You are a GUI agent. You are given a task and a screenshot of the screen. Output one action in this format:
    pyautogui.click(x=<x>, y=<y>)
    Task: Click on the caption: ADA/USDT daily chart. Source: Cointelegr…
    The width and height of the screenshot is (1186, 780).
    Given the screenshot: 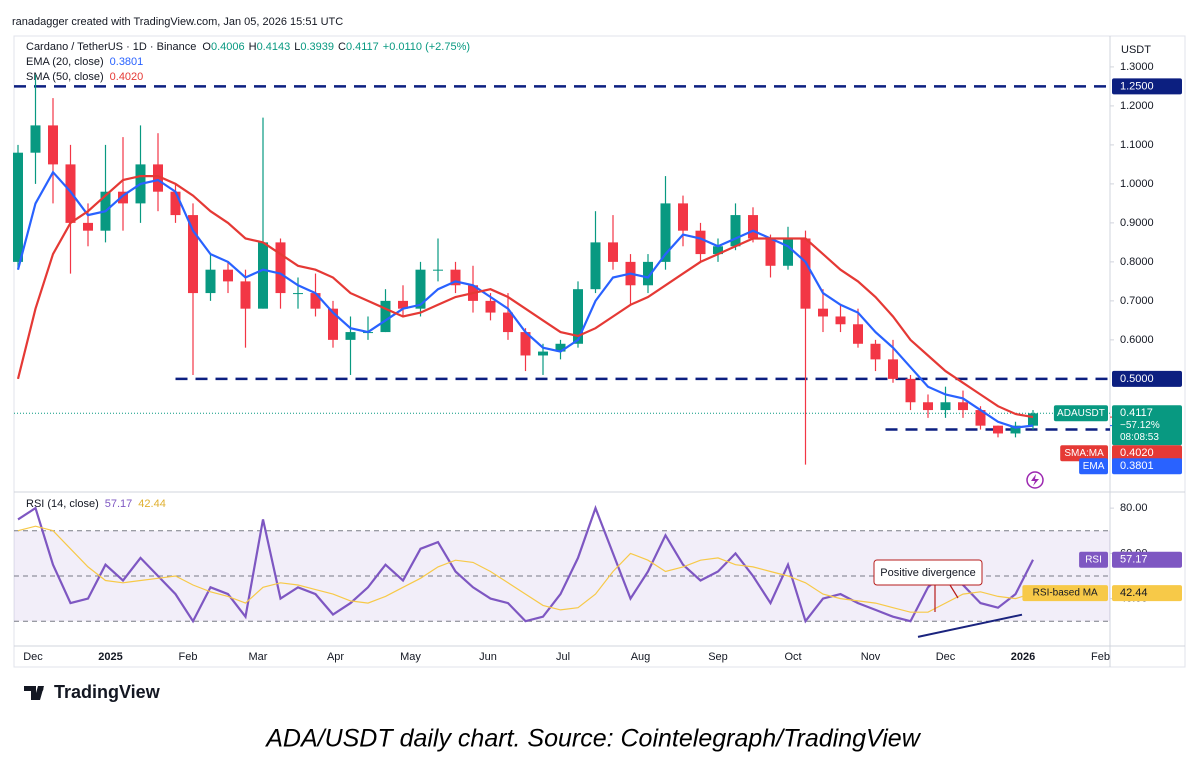 What is the action you would take?
    pyautogui.click(x=592, y=739)
    